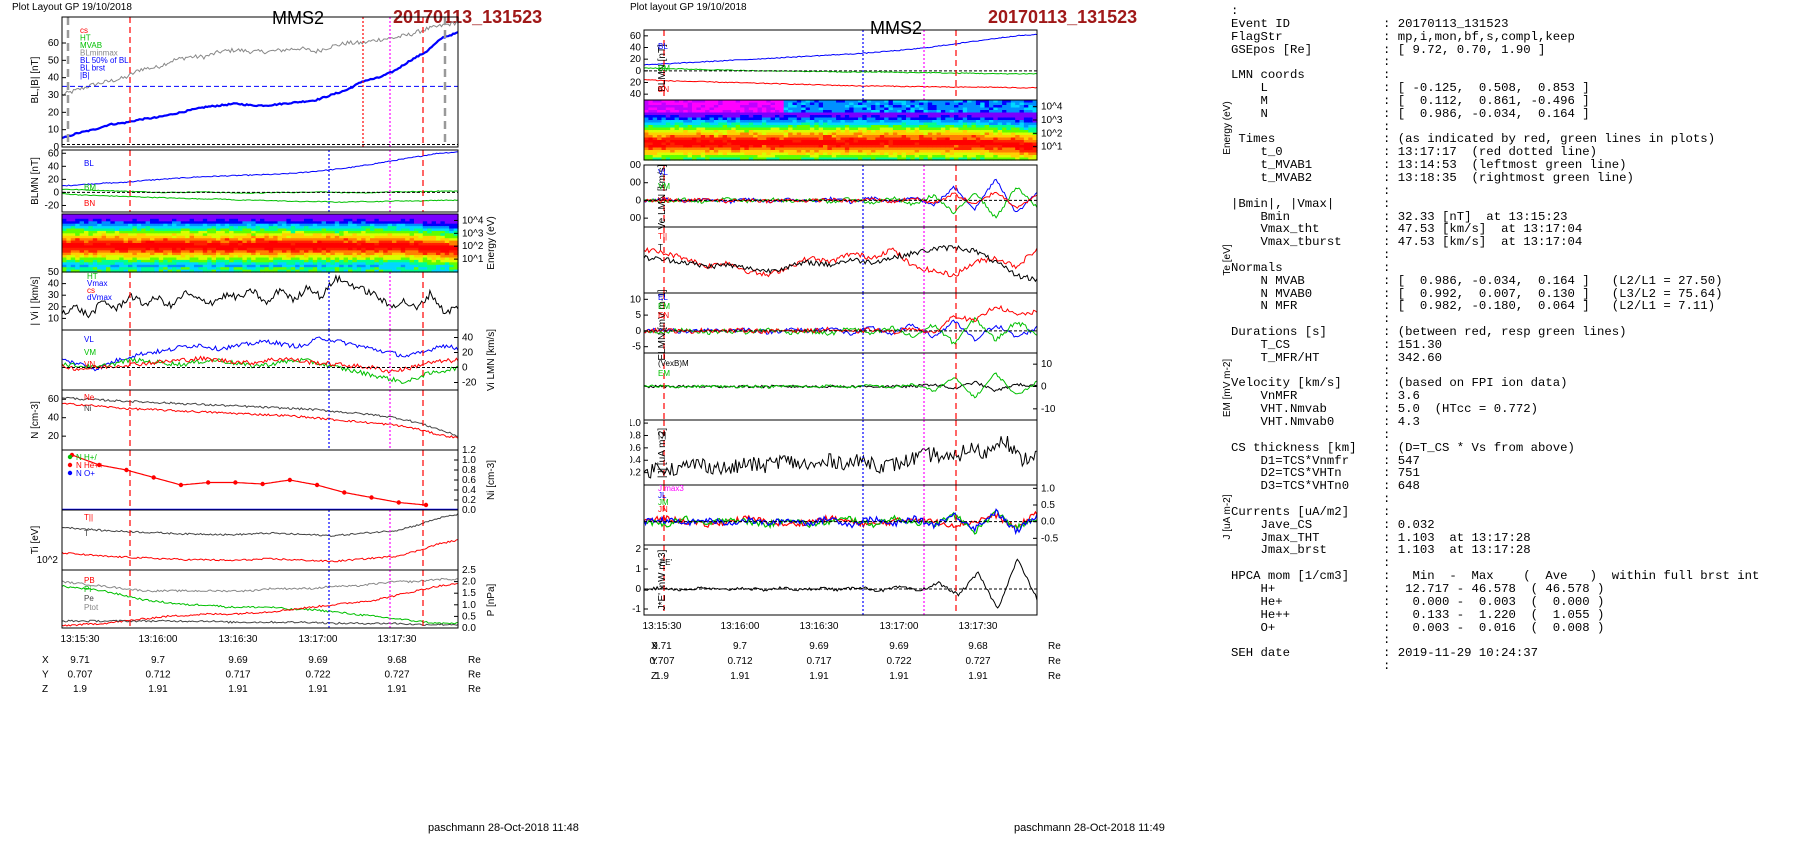 This screenshot has width=1804, height=841. I want to click on tick-label: 5, so click(638, 315).